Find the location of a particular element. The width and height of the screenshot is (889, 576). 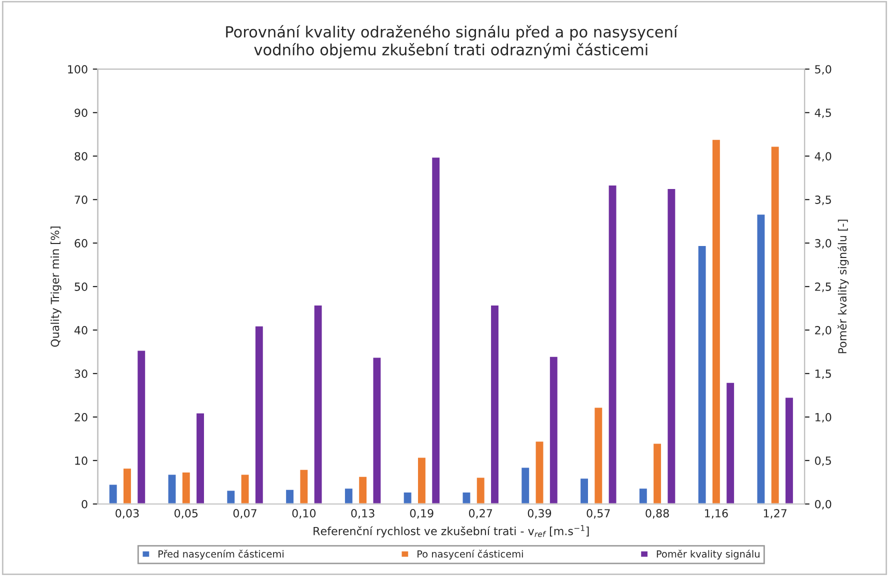

y2-tick-label: 1,0 is located at coordinates (823, 418).